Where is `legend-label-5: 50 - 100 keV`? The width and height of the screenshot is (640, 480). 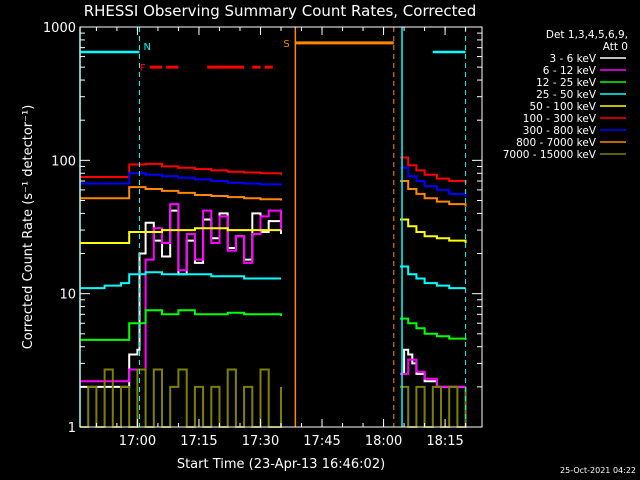
legend-label-5: 50 - 100 keV is located at coordinates (562, 107).